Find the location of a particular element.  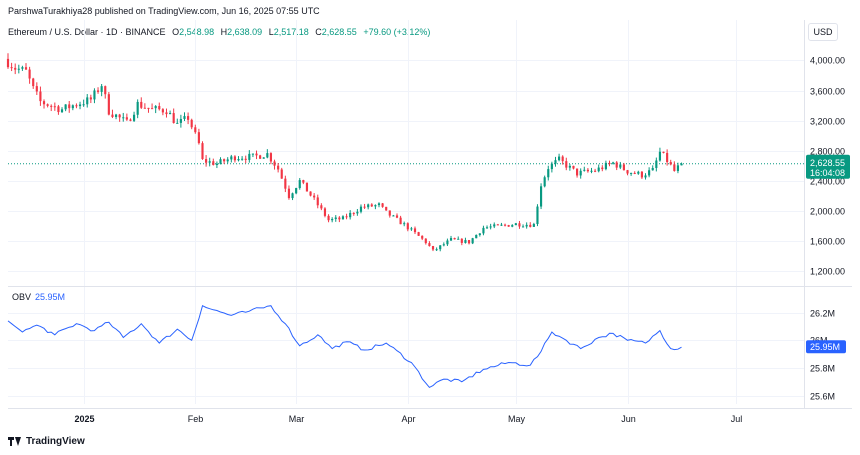

currency-button: USD is located at coordinates (823, 32).